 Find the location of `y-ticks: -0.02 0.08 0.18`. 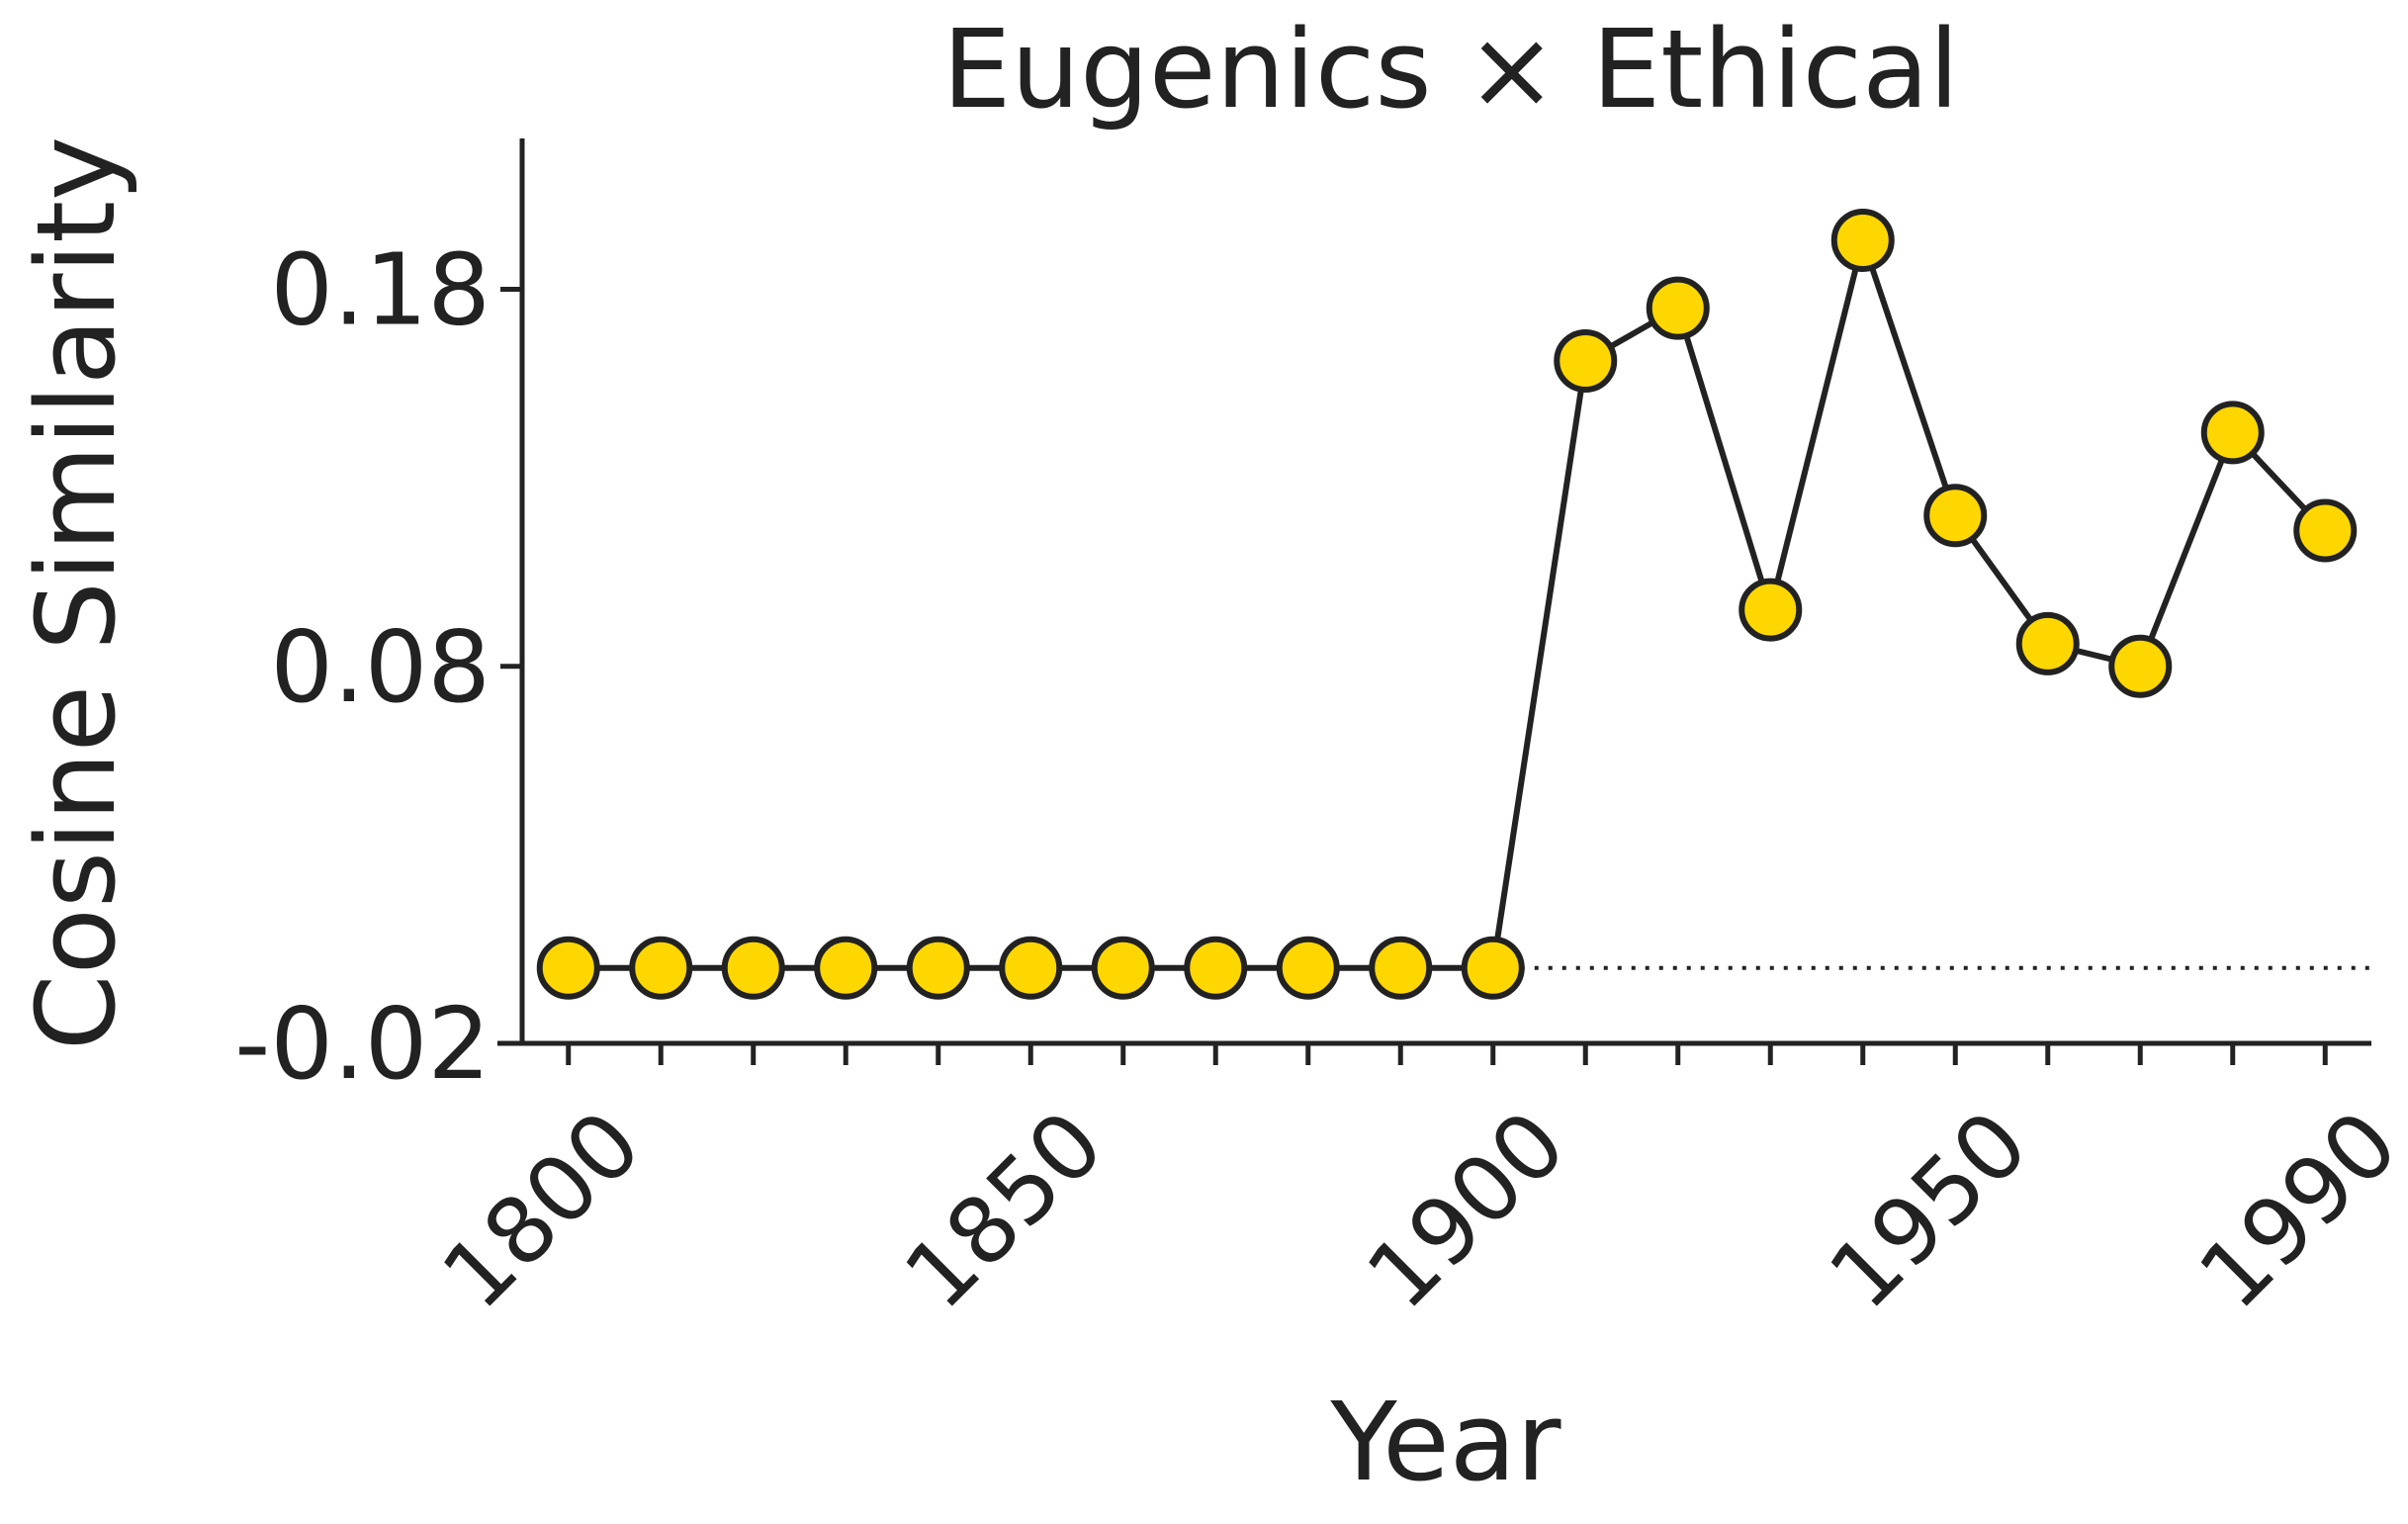

y-ticks: -0.02 0.08 0.18 is located at coordinates (378, 667).